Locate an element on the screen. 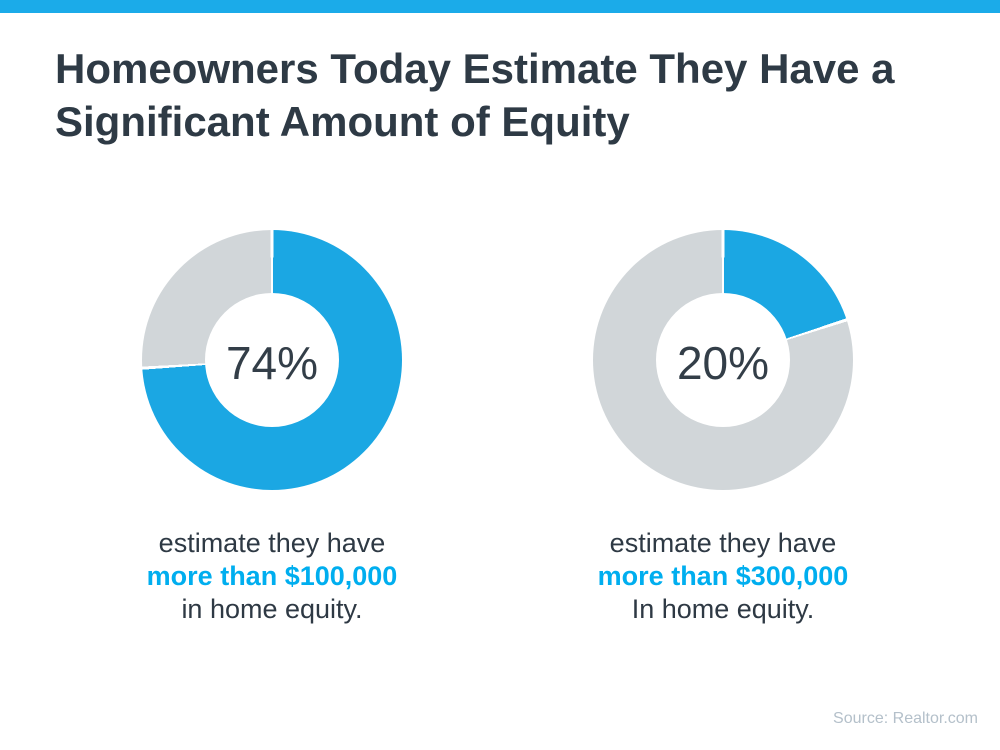 This screenshot has height=750, width=1000. source-attribution: Source: Realtor.com is located at coordinates (905, 718).